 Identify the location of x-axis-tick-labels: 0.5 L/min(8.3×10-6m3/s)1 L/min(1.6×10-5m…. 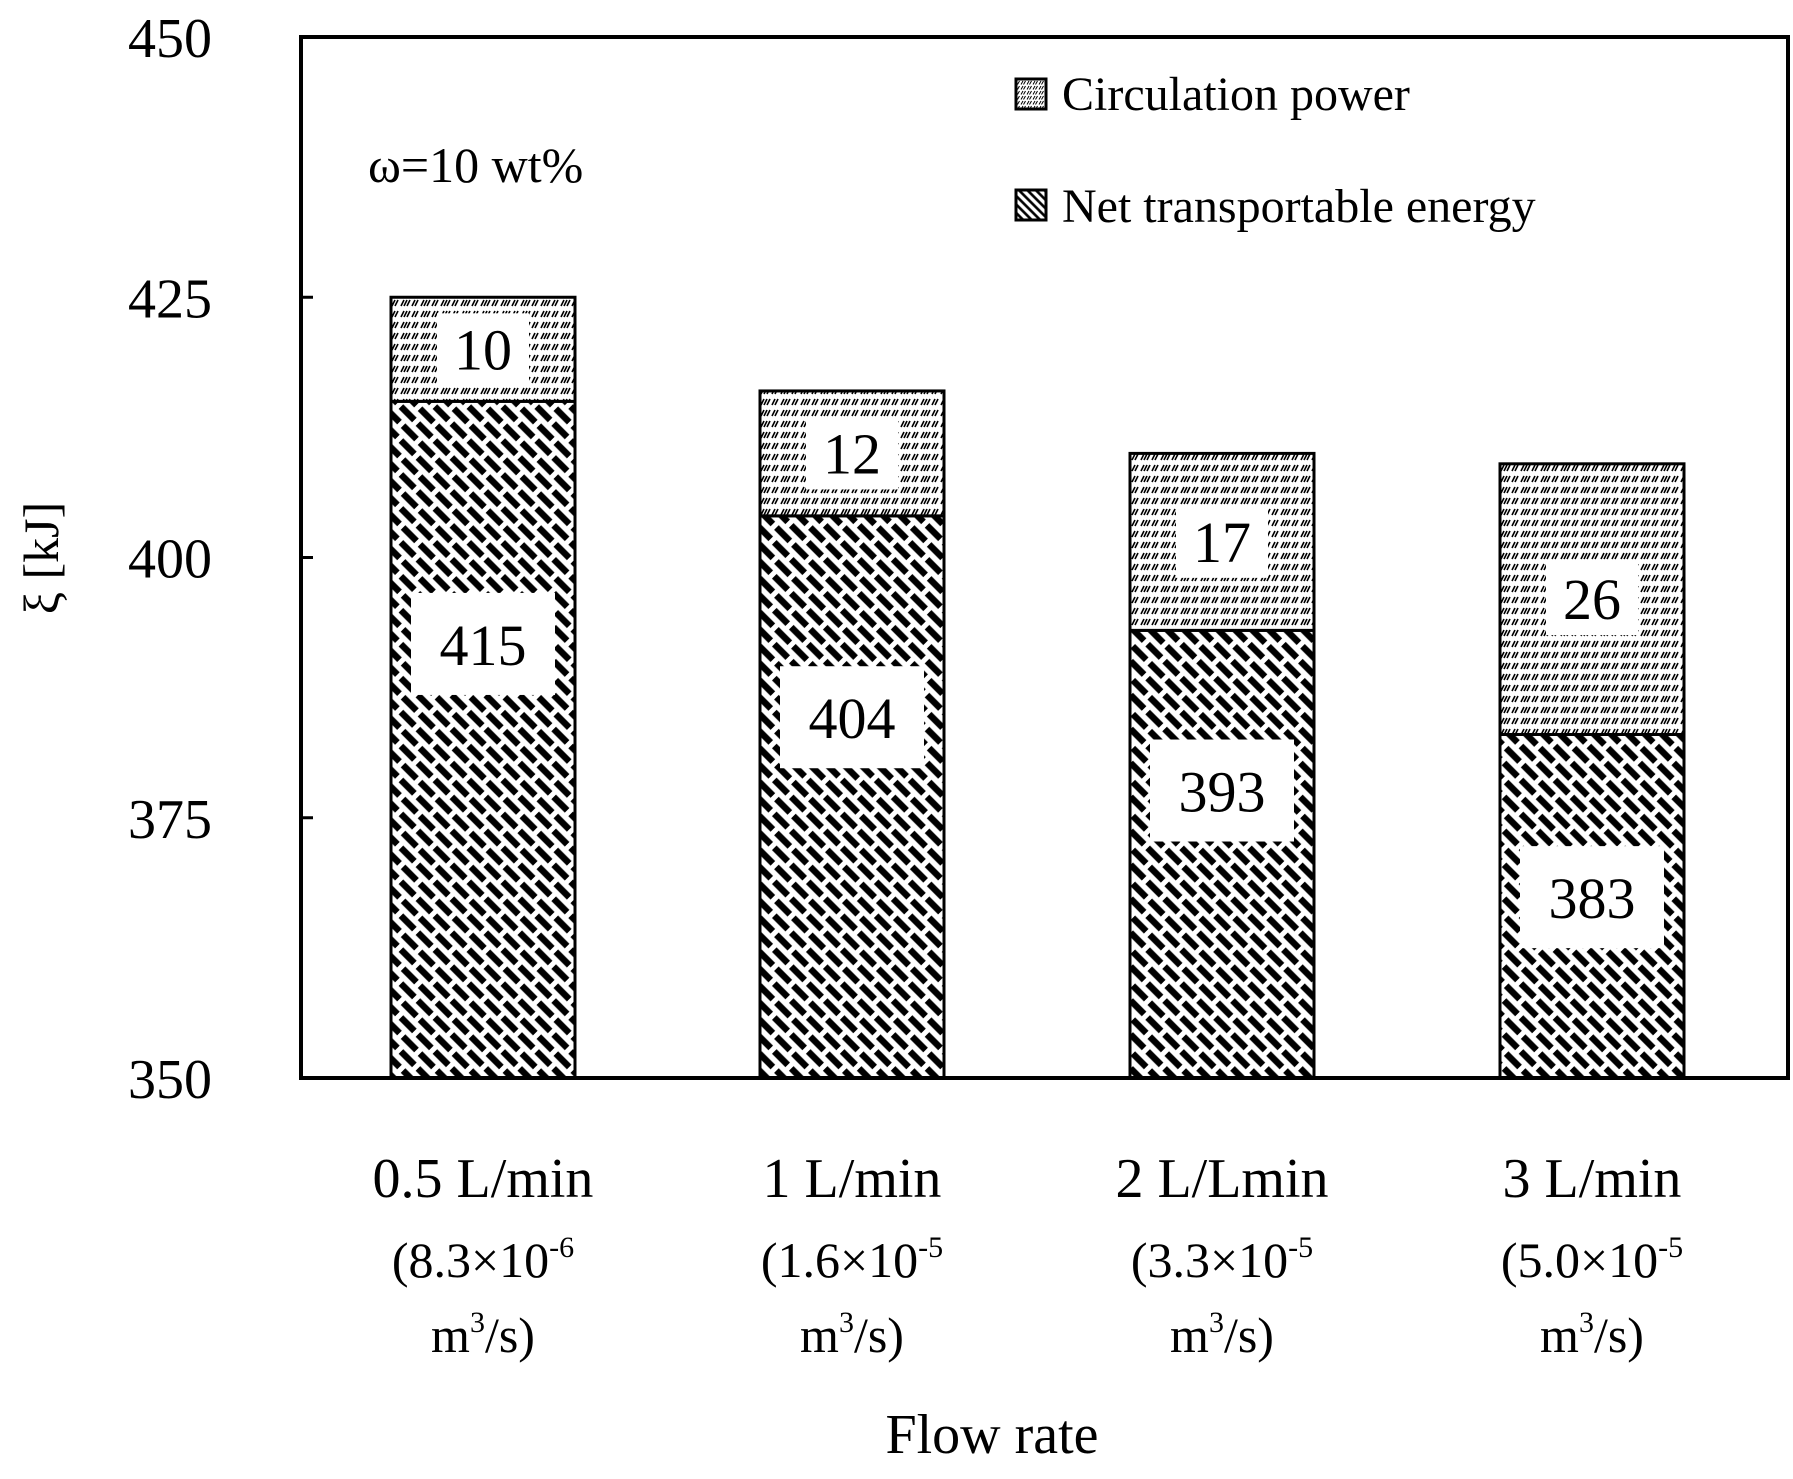
(1028, 1255).